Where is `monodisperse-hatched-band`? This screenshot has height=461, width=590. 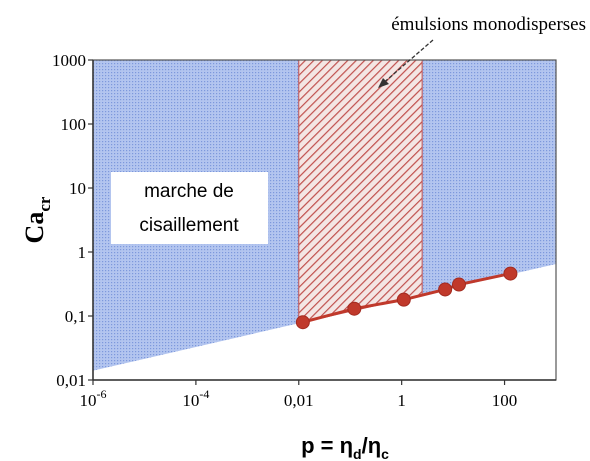 monodisperse-hatched-band is located at coordinates (360, 191).